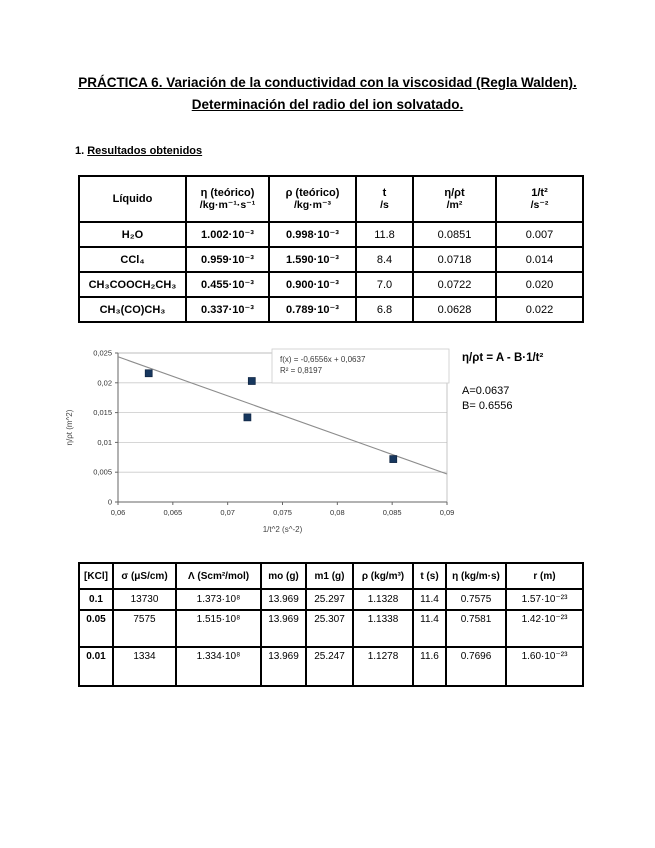  I want to click on col-header: [KCl], so click(96, 576).